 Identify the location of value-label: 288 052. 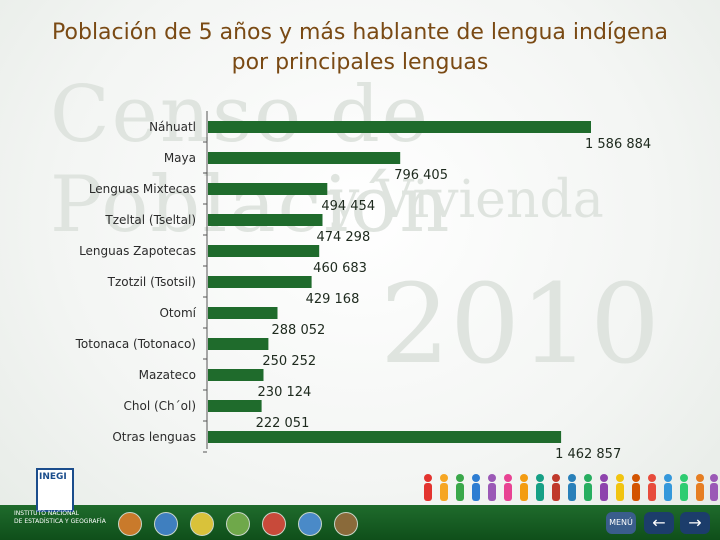
(299, 330).